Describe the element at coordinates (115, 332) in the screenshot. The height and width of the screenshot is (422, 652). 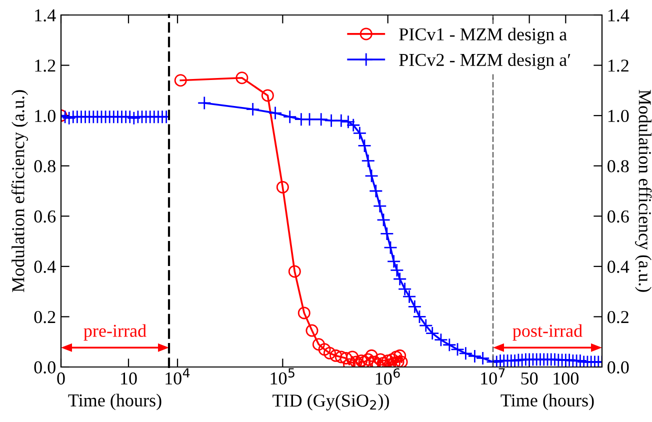
I see `annotation: pre-irrad` at that location.